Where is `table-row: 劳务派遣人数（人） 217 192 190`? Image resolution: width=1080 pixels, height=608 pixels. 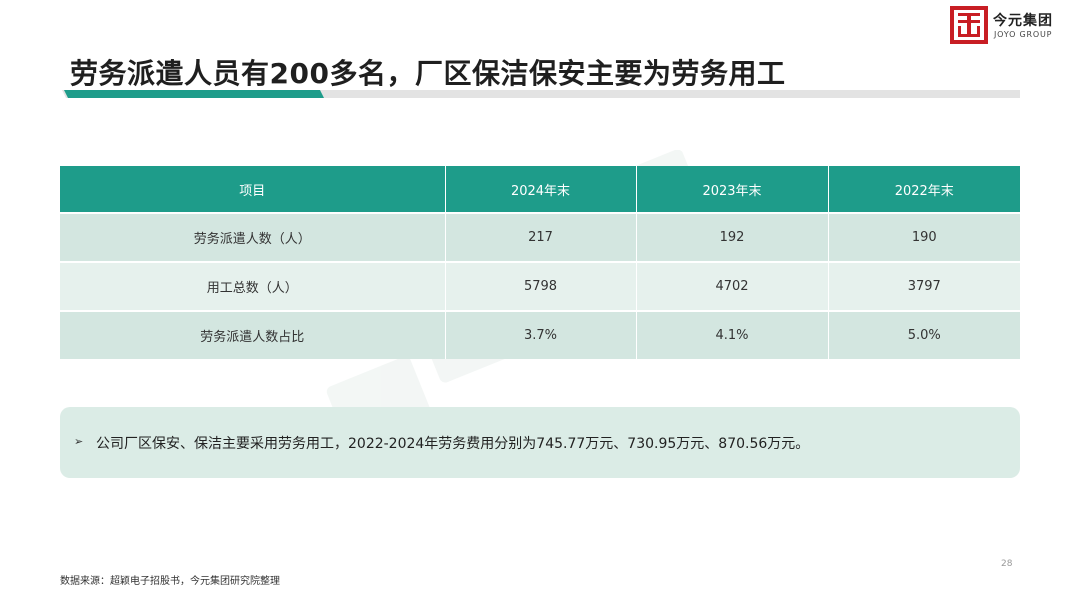
table-row: 劳务派遣人数（人） 217 192 190 is located at coordinates (540, 237).